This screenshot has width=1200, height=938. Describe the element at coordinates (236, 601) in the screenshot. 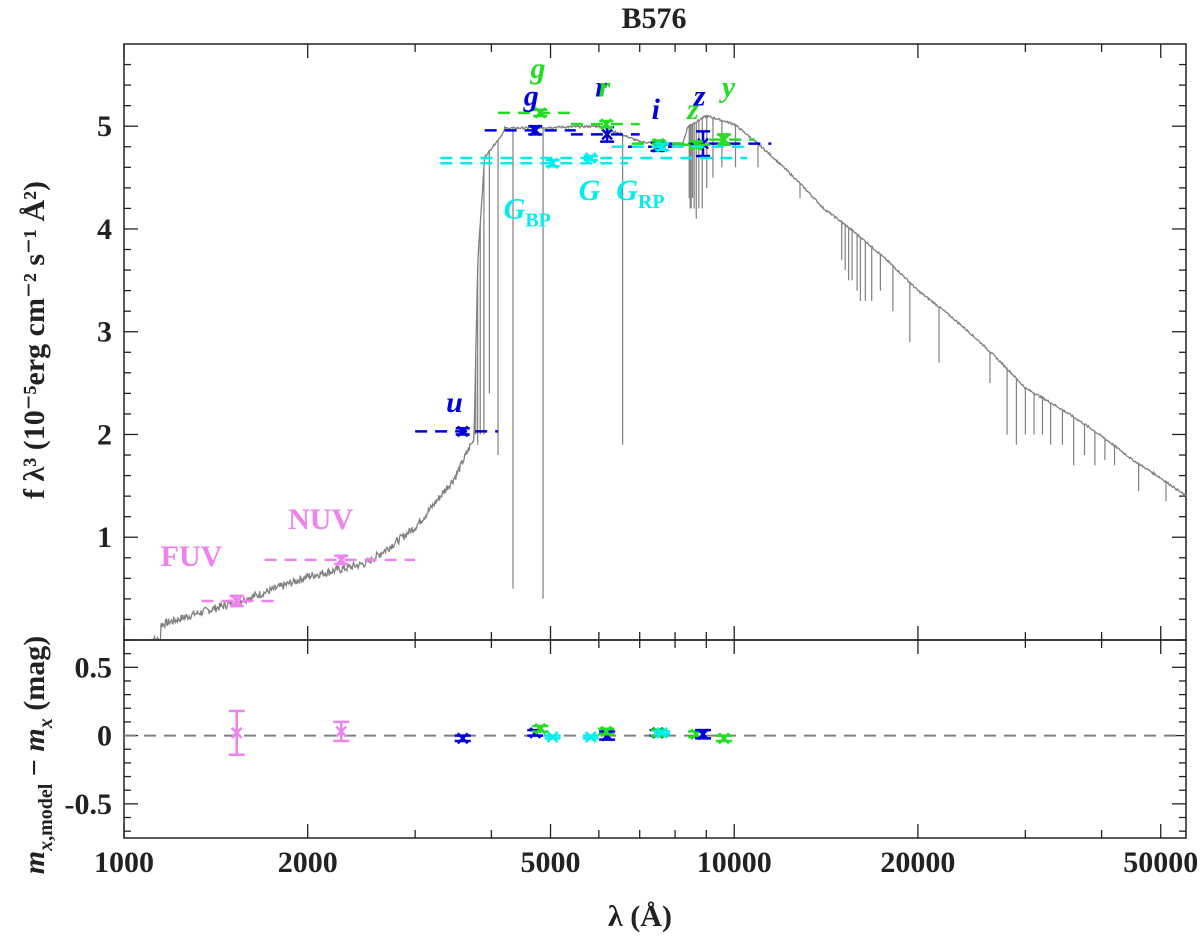

I see `data-point-FUV` at that location.